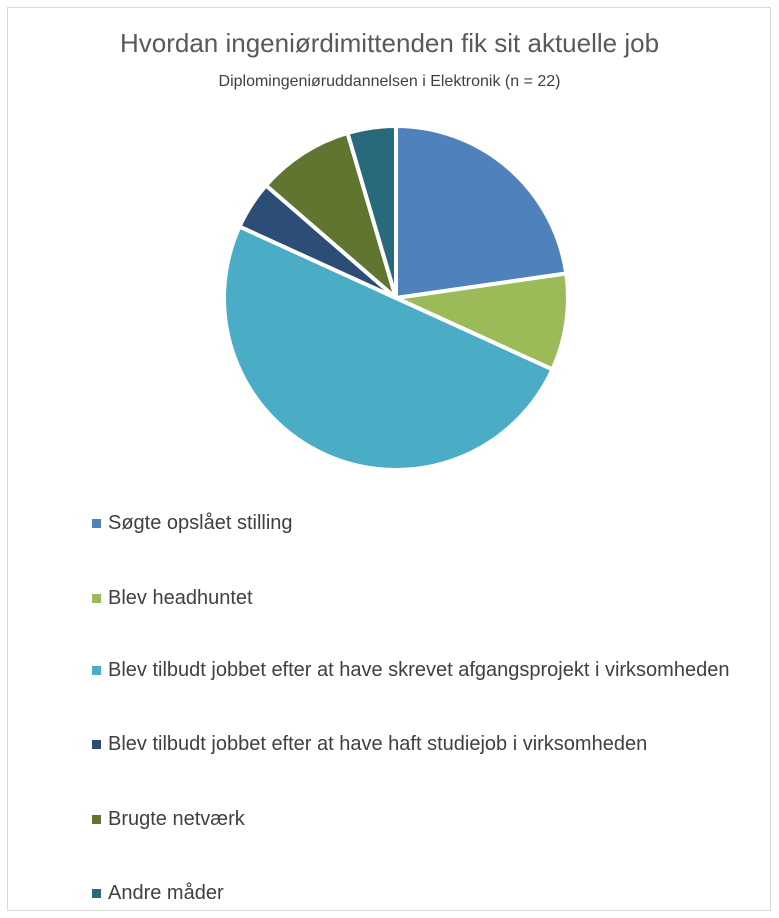 The image size is (779, 918). What do you see at coordinates (417, 523) in the screenshot?
I see `legend-item: Søgte opslået stilling` at bounding box center [417, 523].